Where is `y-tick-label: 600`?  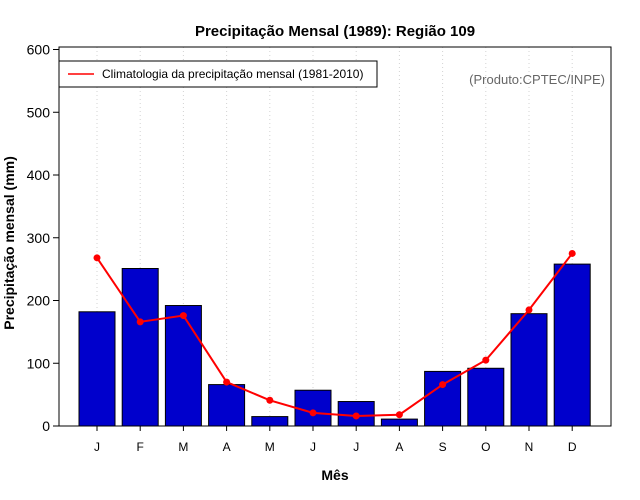
y-tick-label: 600 is located at coordinates (39, 50).